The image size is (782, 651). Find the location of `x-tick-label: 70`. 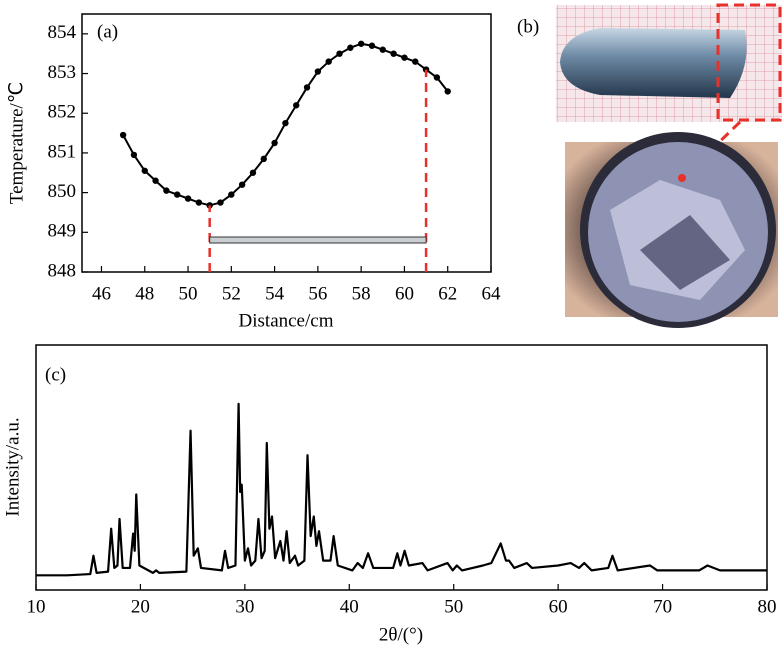

x-tick-label: 70 is located at coordinates (662, 606).